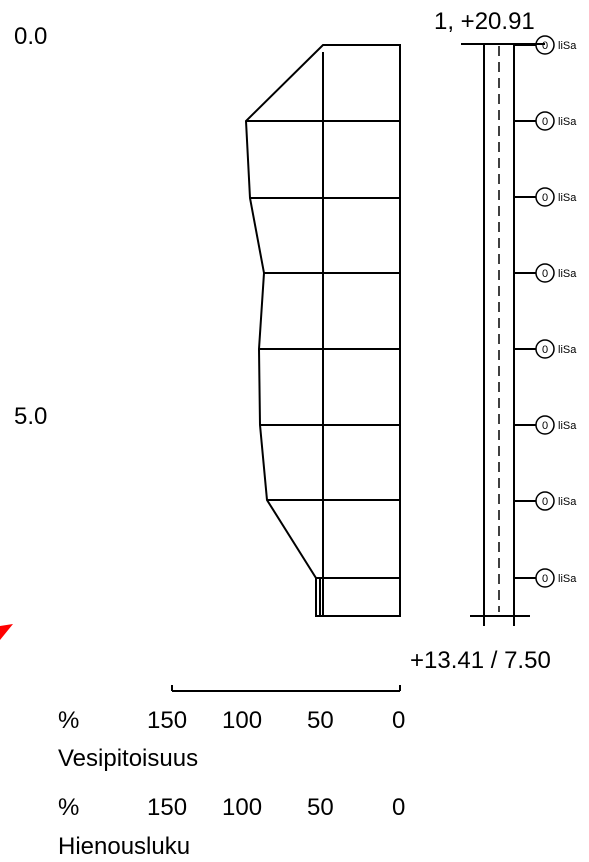 The height and width of the screenshot is (862, 589). I want to click on fines-tick: 0, so click(398, 807).